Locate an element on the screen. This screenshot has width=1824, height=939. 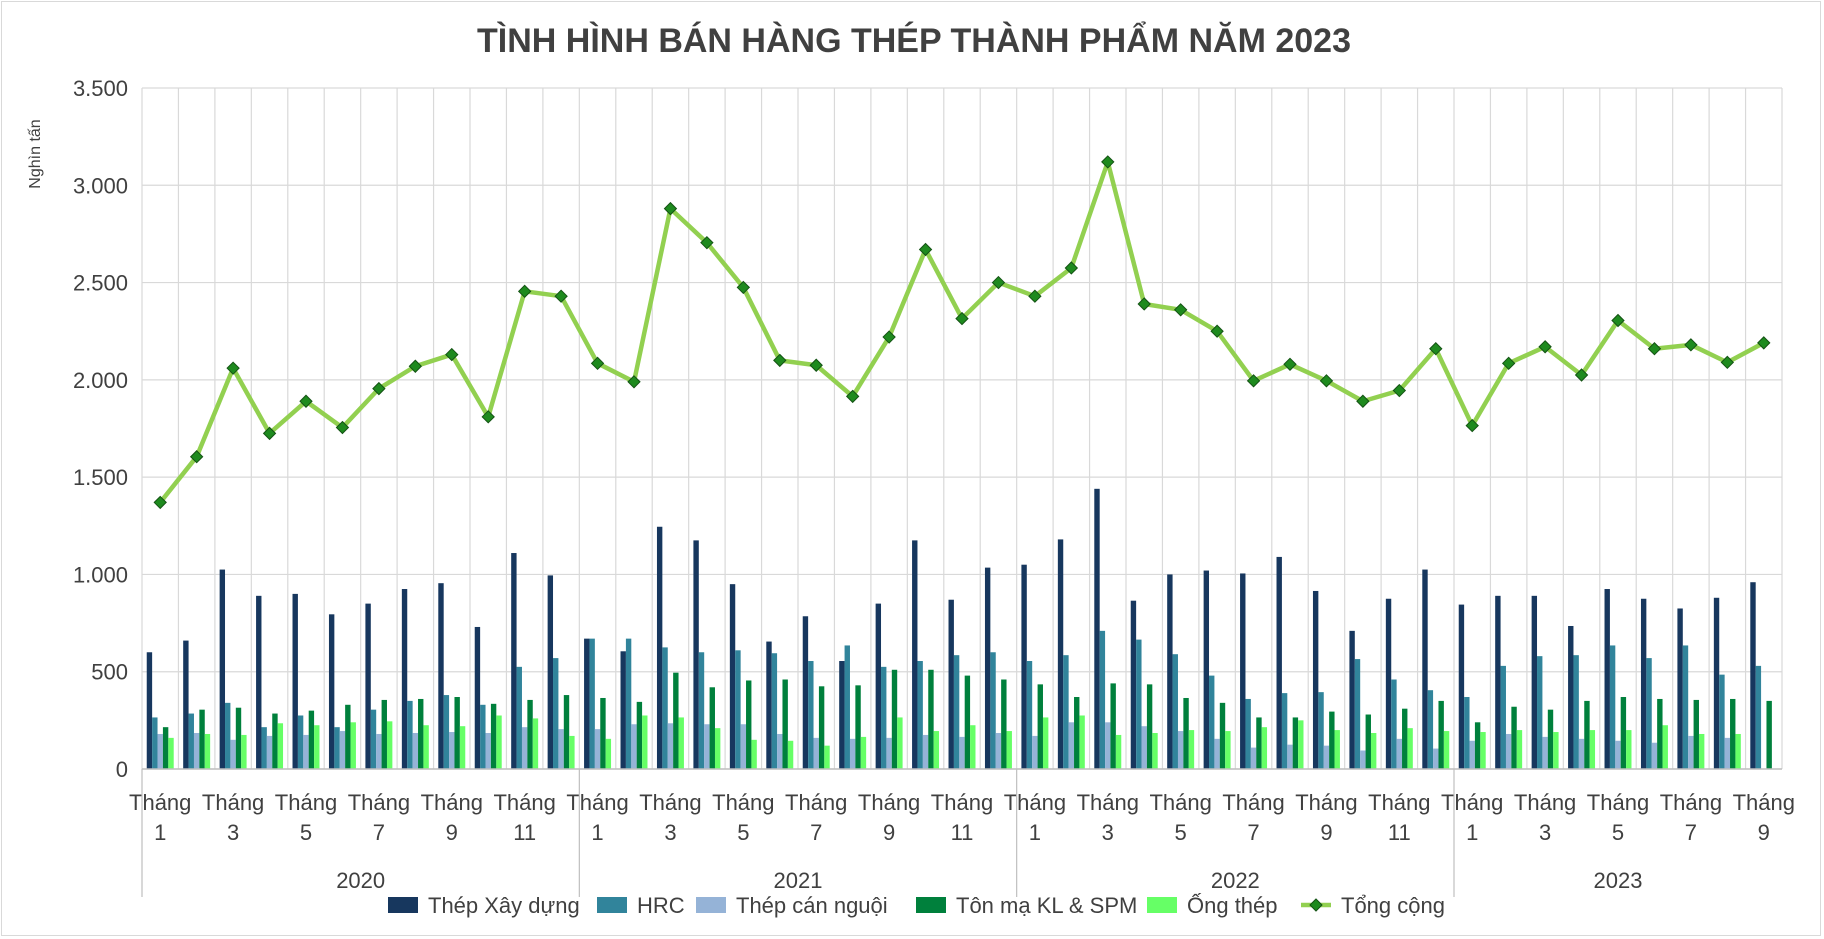
legend-item: Tôn mạ KL & SPM is located at coordinates (1026, 905).